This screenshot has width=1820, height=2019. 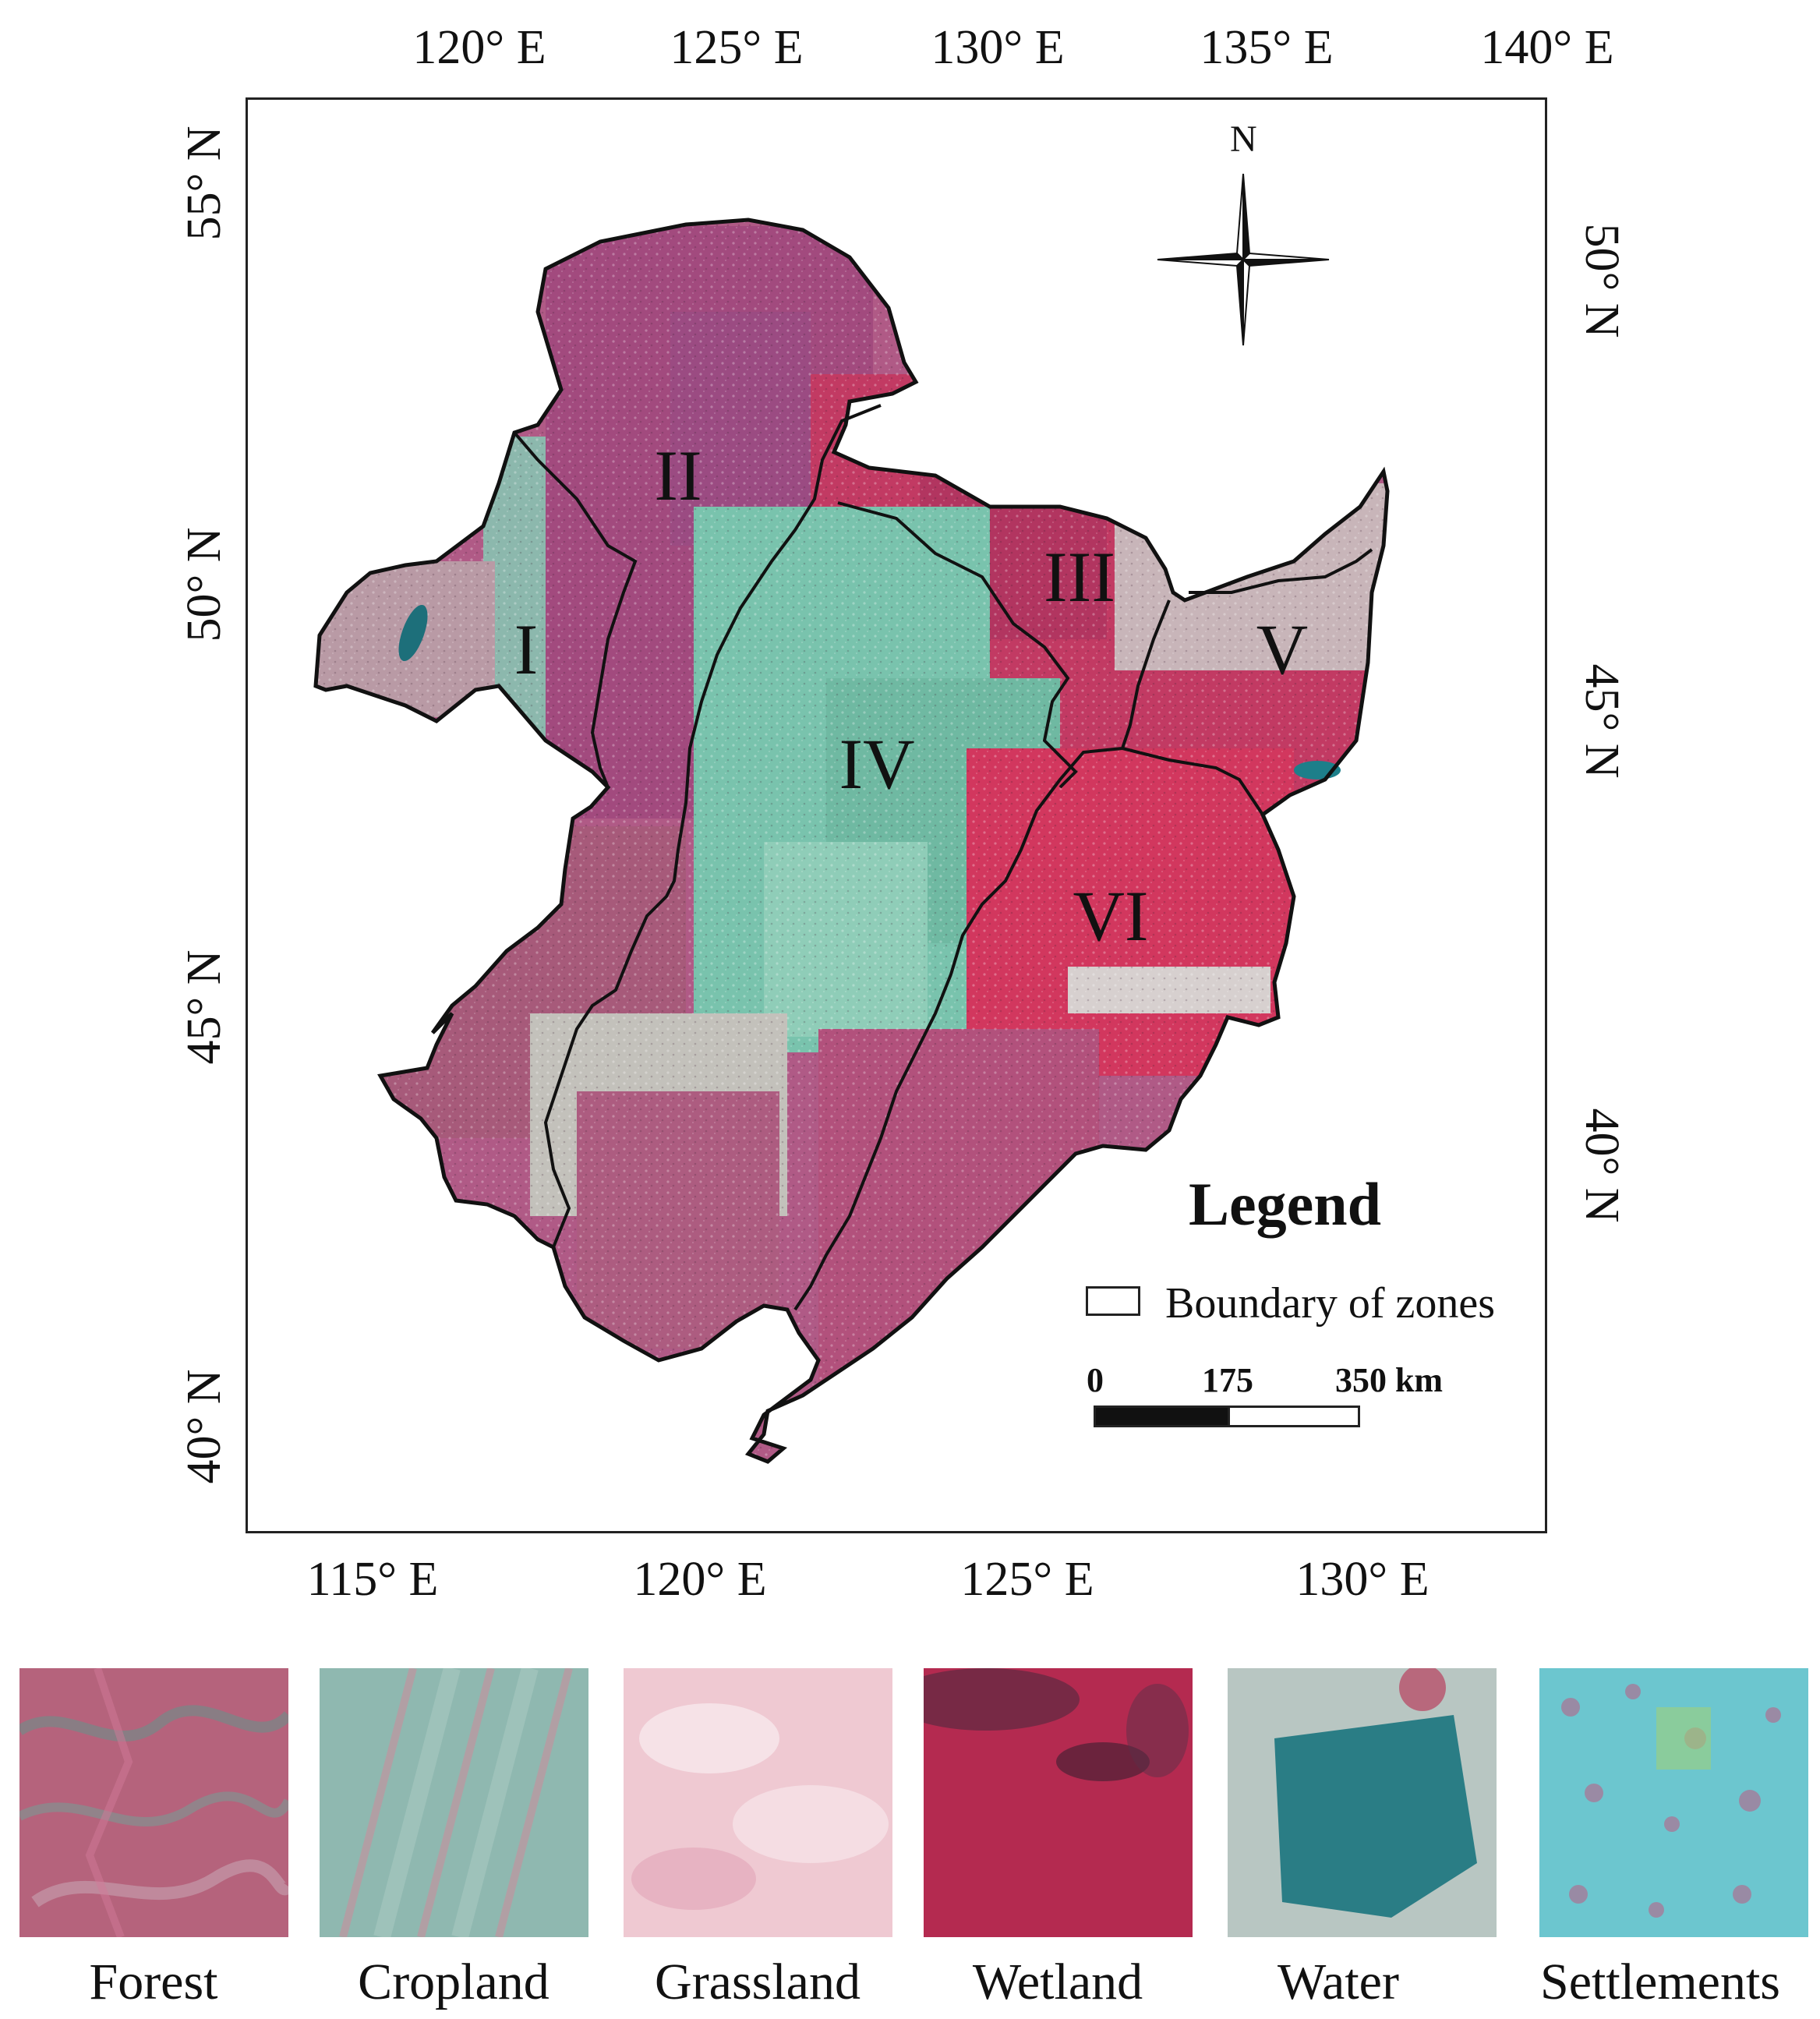 I want to click on forest-sample-image, so click(x=154, y=1802).